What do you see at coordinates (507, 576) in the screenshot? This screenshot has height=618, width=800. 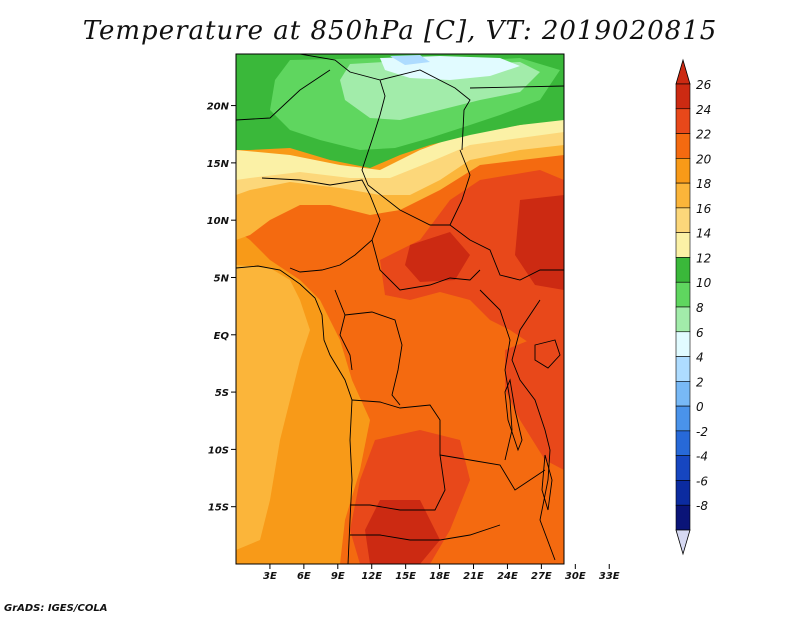 I see `lon-tick-label: 24E` at bounding box center [507, 576].